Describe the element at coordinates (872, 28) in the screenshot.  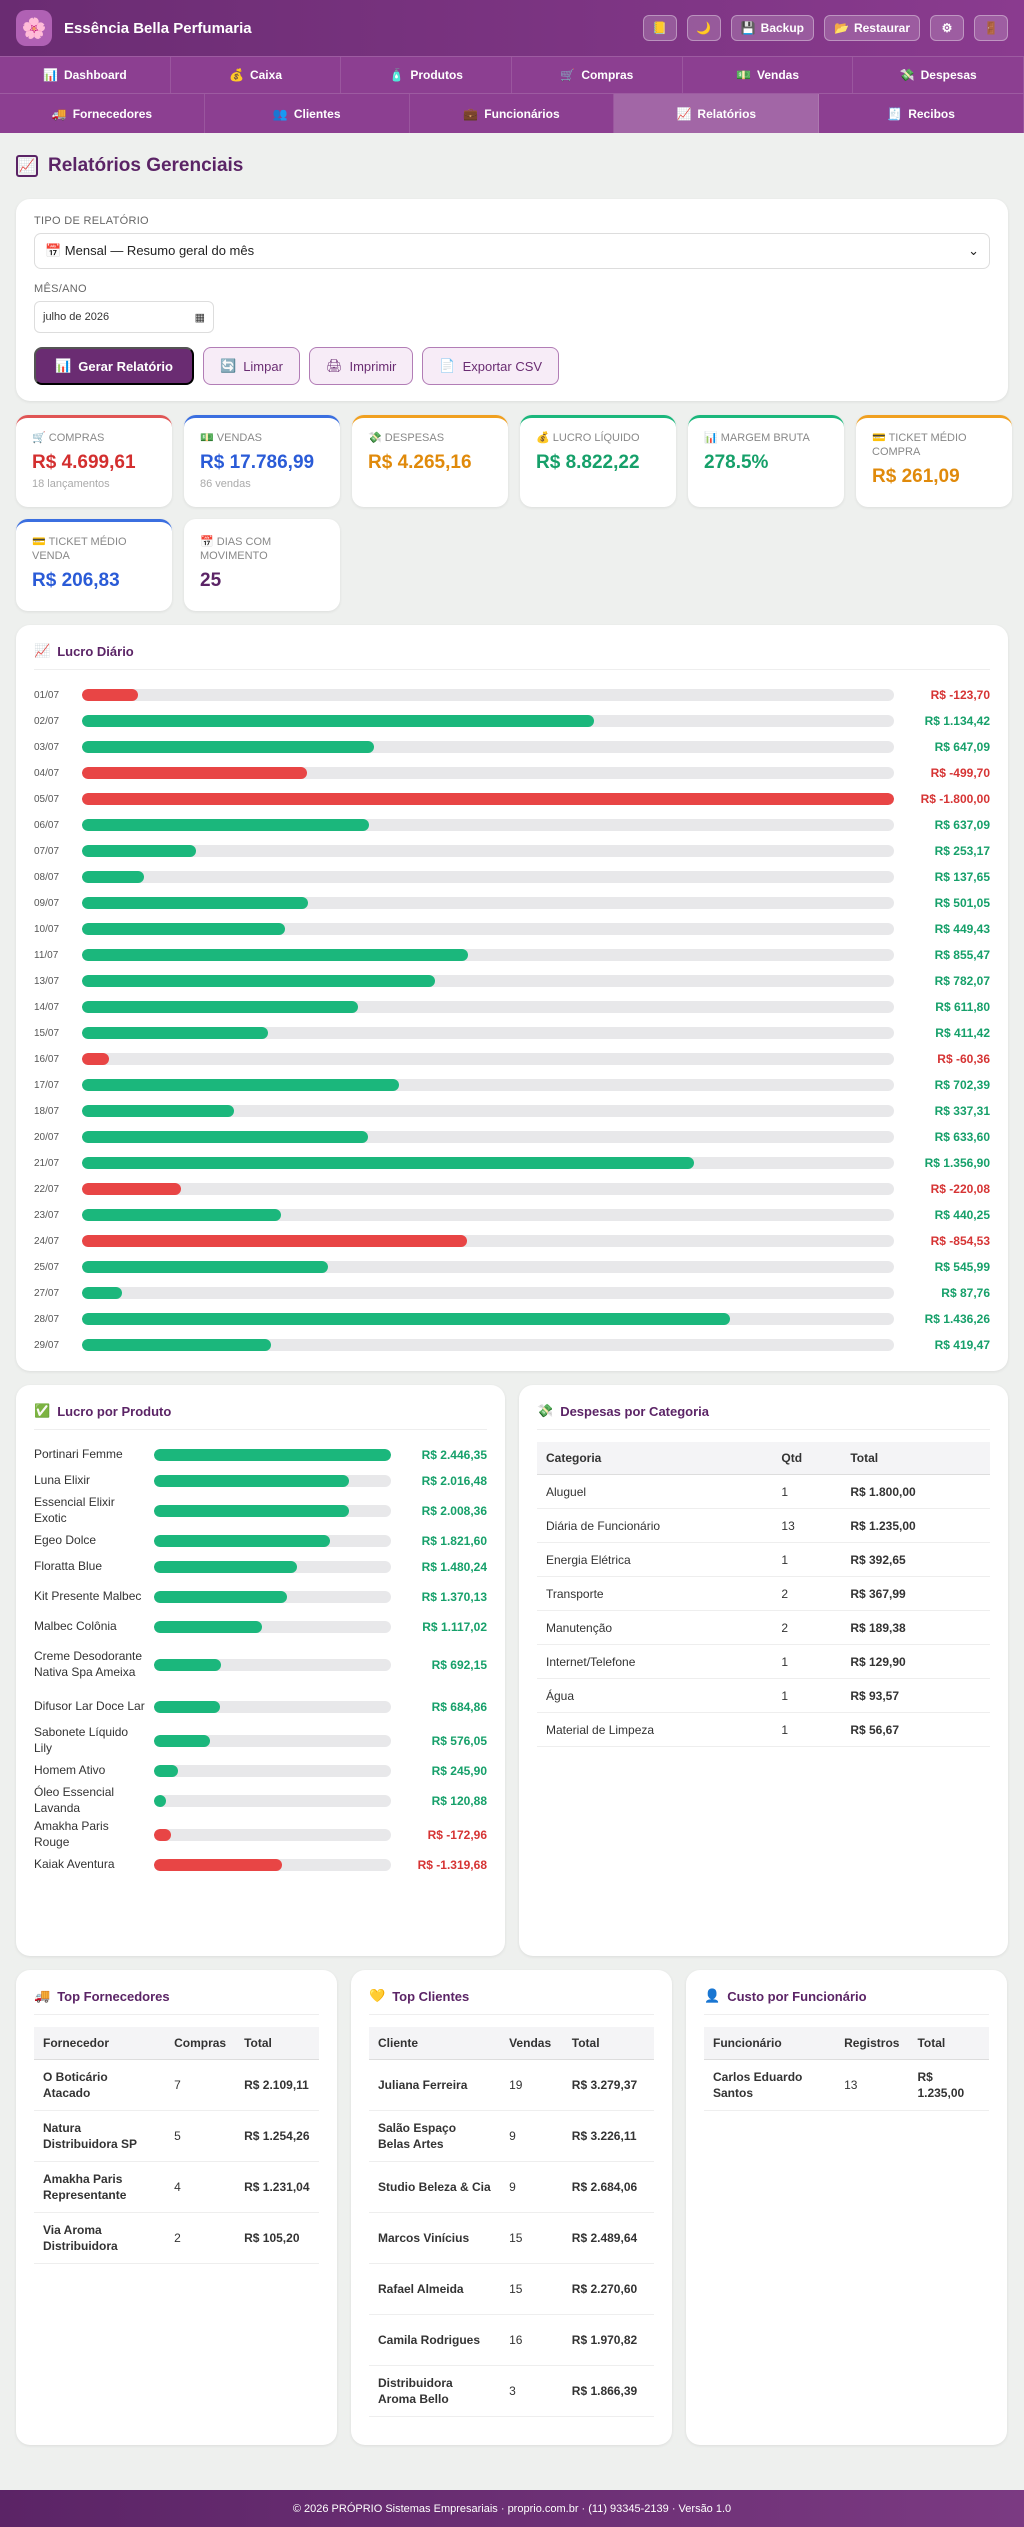
I see `restore-button: 📂 Restaurar` at that location.